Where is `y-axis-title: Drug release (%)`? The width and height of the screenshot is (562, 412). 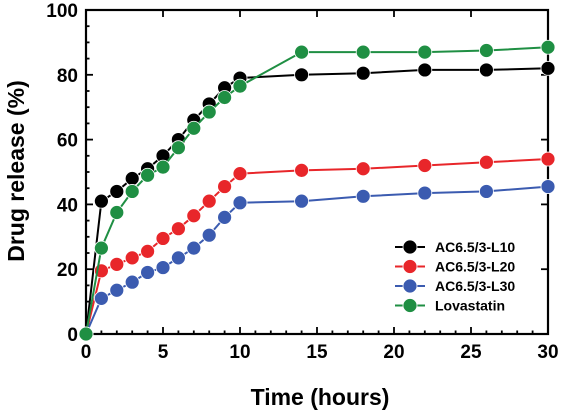 y-axis-title: Drug release (%) is located at coordinates (16, 171).